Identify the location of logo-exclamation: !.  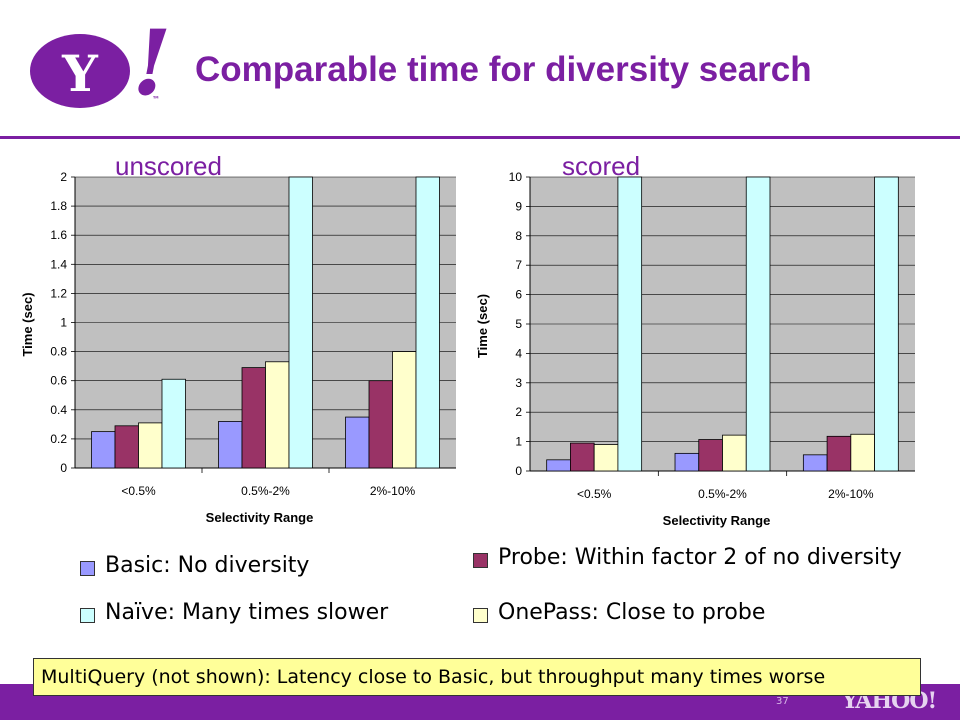
(152, 63).